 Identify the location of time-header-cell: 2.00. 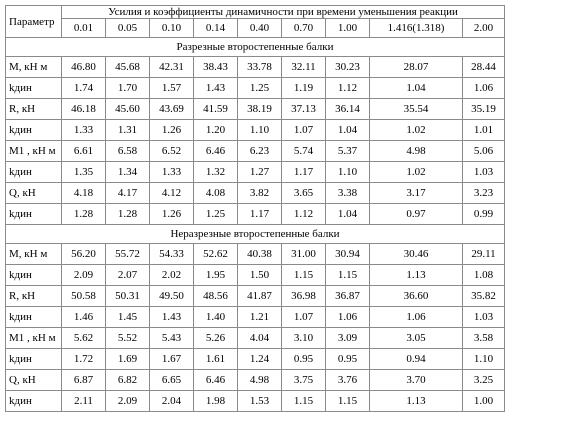
(483, 28).